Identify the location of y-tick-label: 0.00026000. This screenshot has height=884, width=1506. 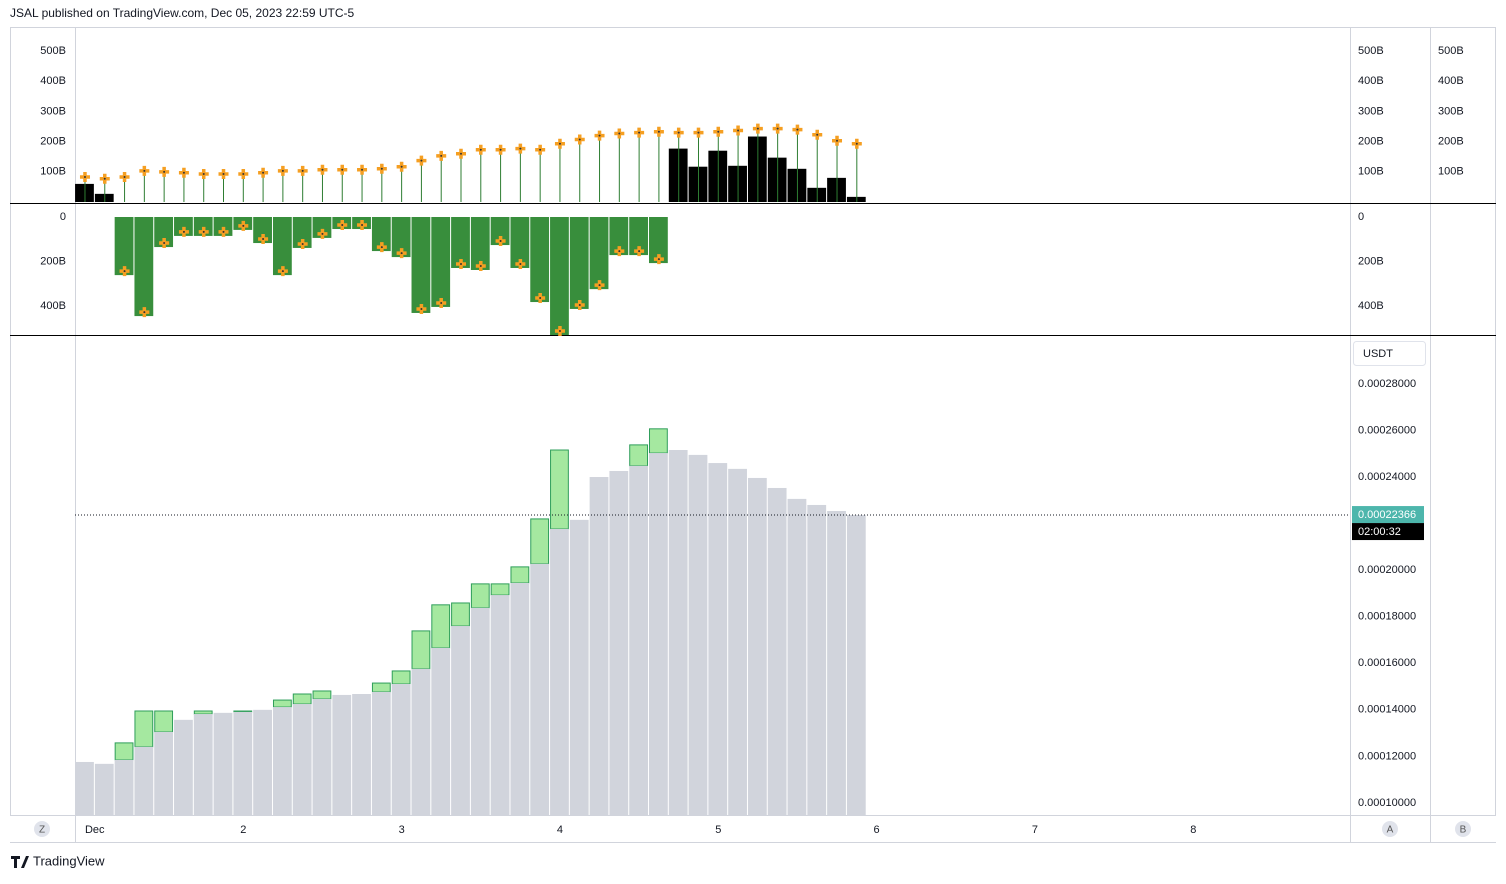
(1387, 430).